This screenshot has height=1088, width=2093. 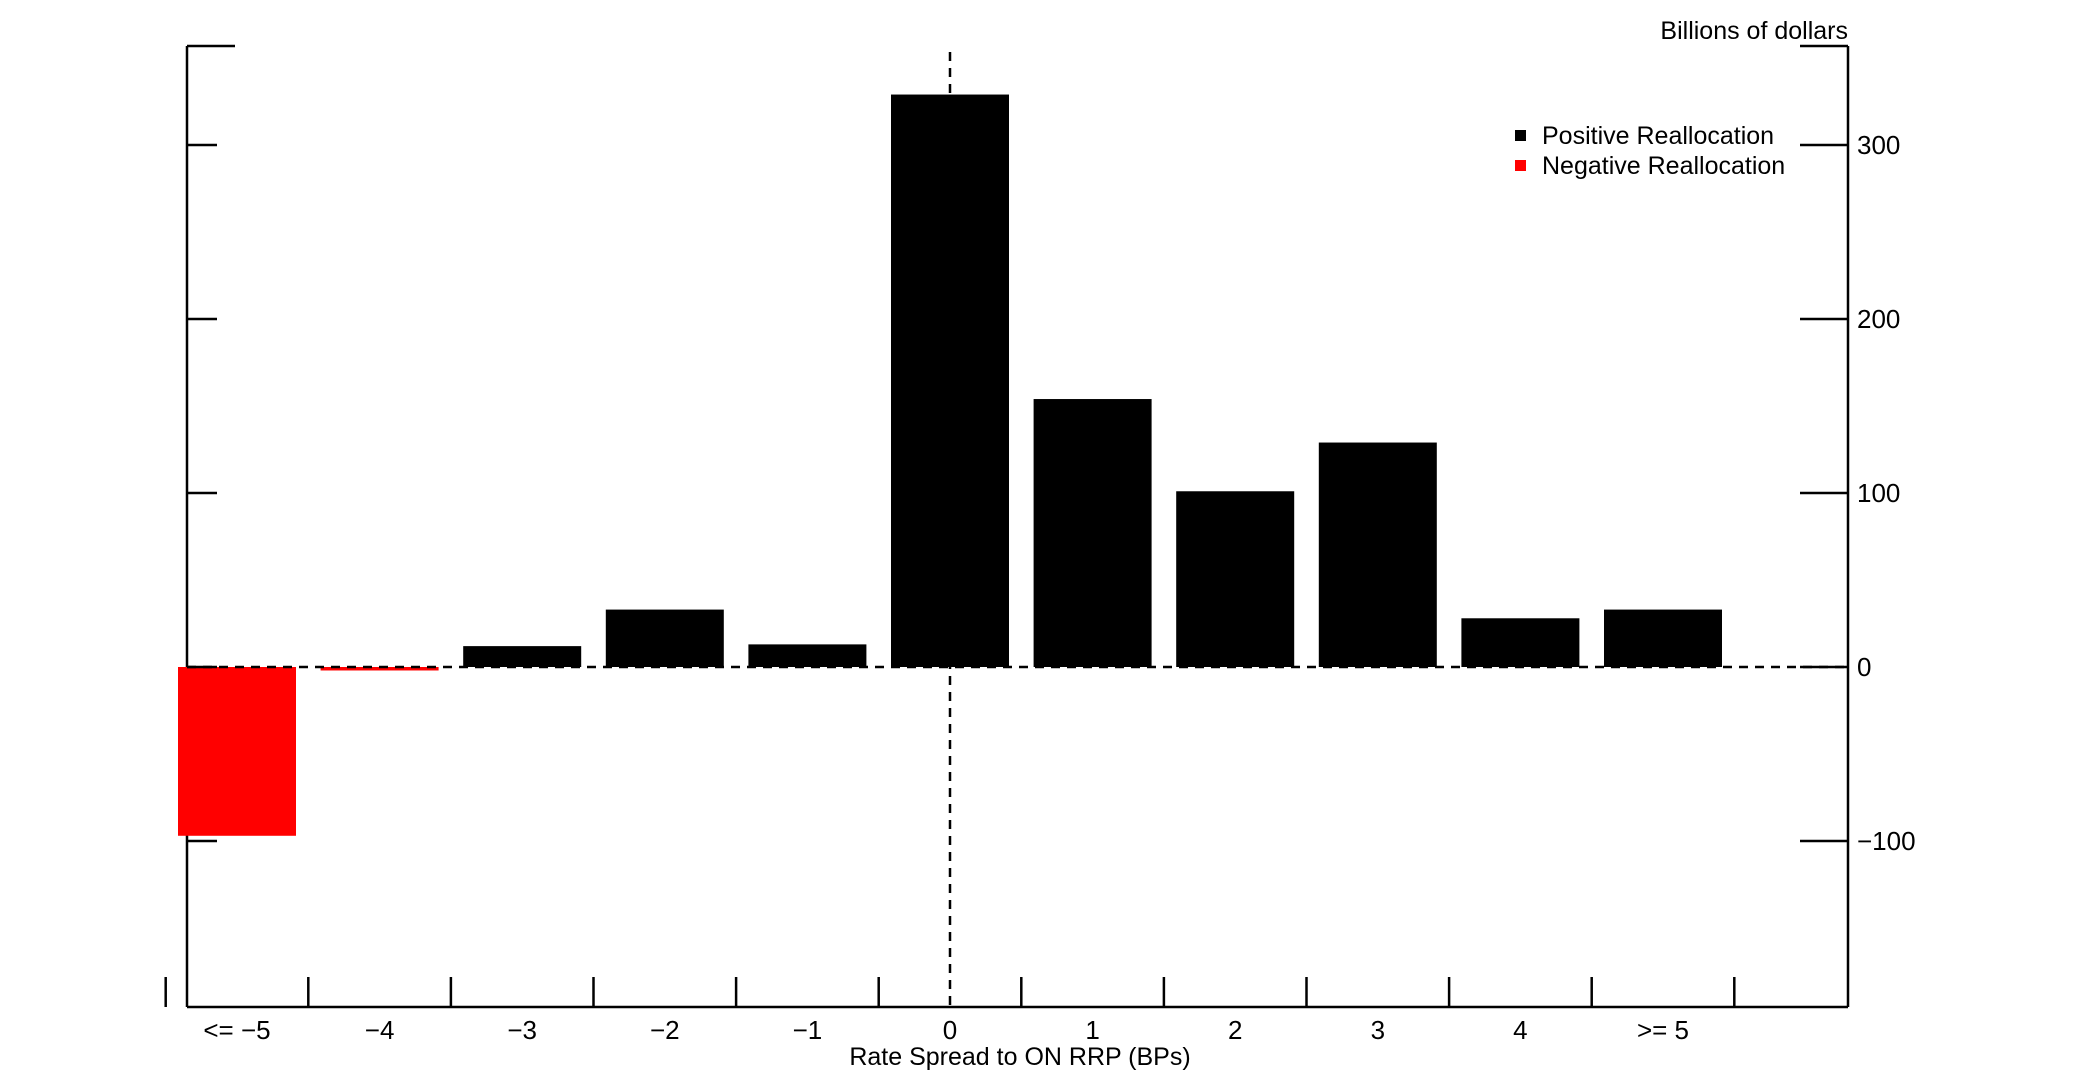 What do you see at coordinates (1663, 166) in the screenshot?
I see `legend-label-negative: Negative Reallocation` at bounding box center [1663, 166].